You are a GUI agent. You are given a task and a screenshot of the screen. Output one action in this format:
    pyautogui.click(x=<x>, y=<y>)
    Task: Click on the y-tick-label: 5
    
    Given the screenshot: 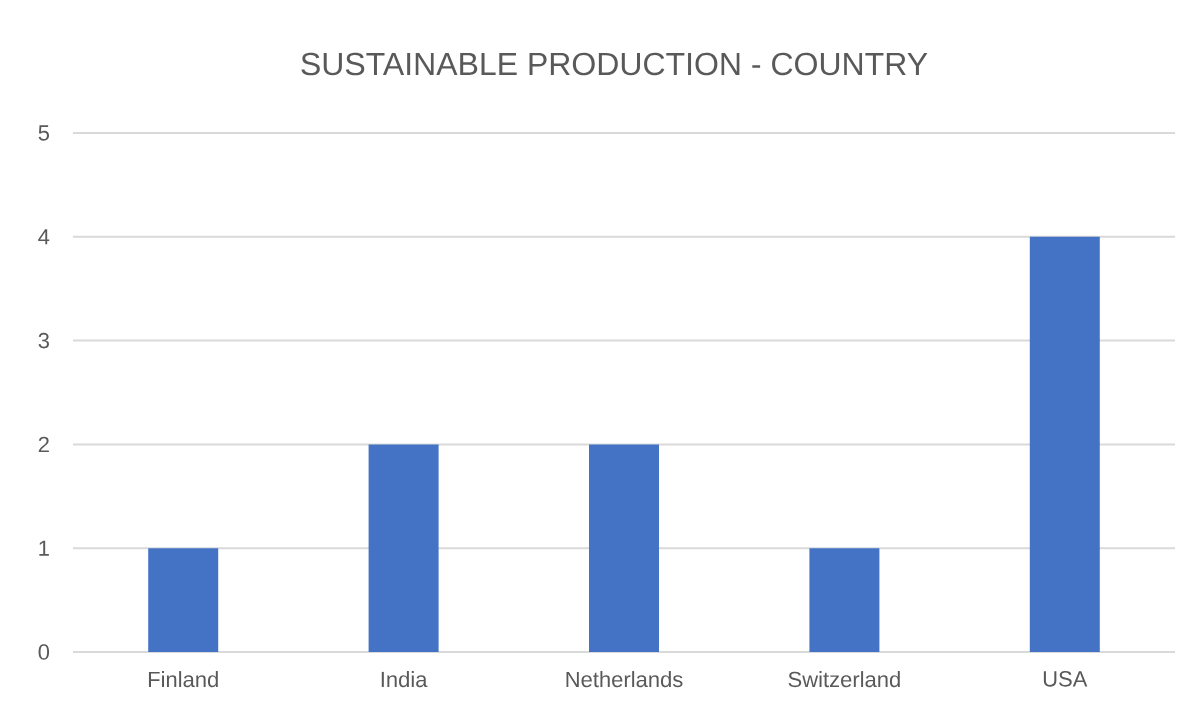 What is the action you would take?
    pyautogui.click(x=43, y=133)
    